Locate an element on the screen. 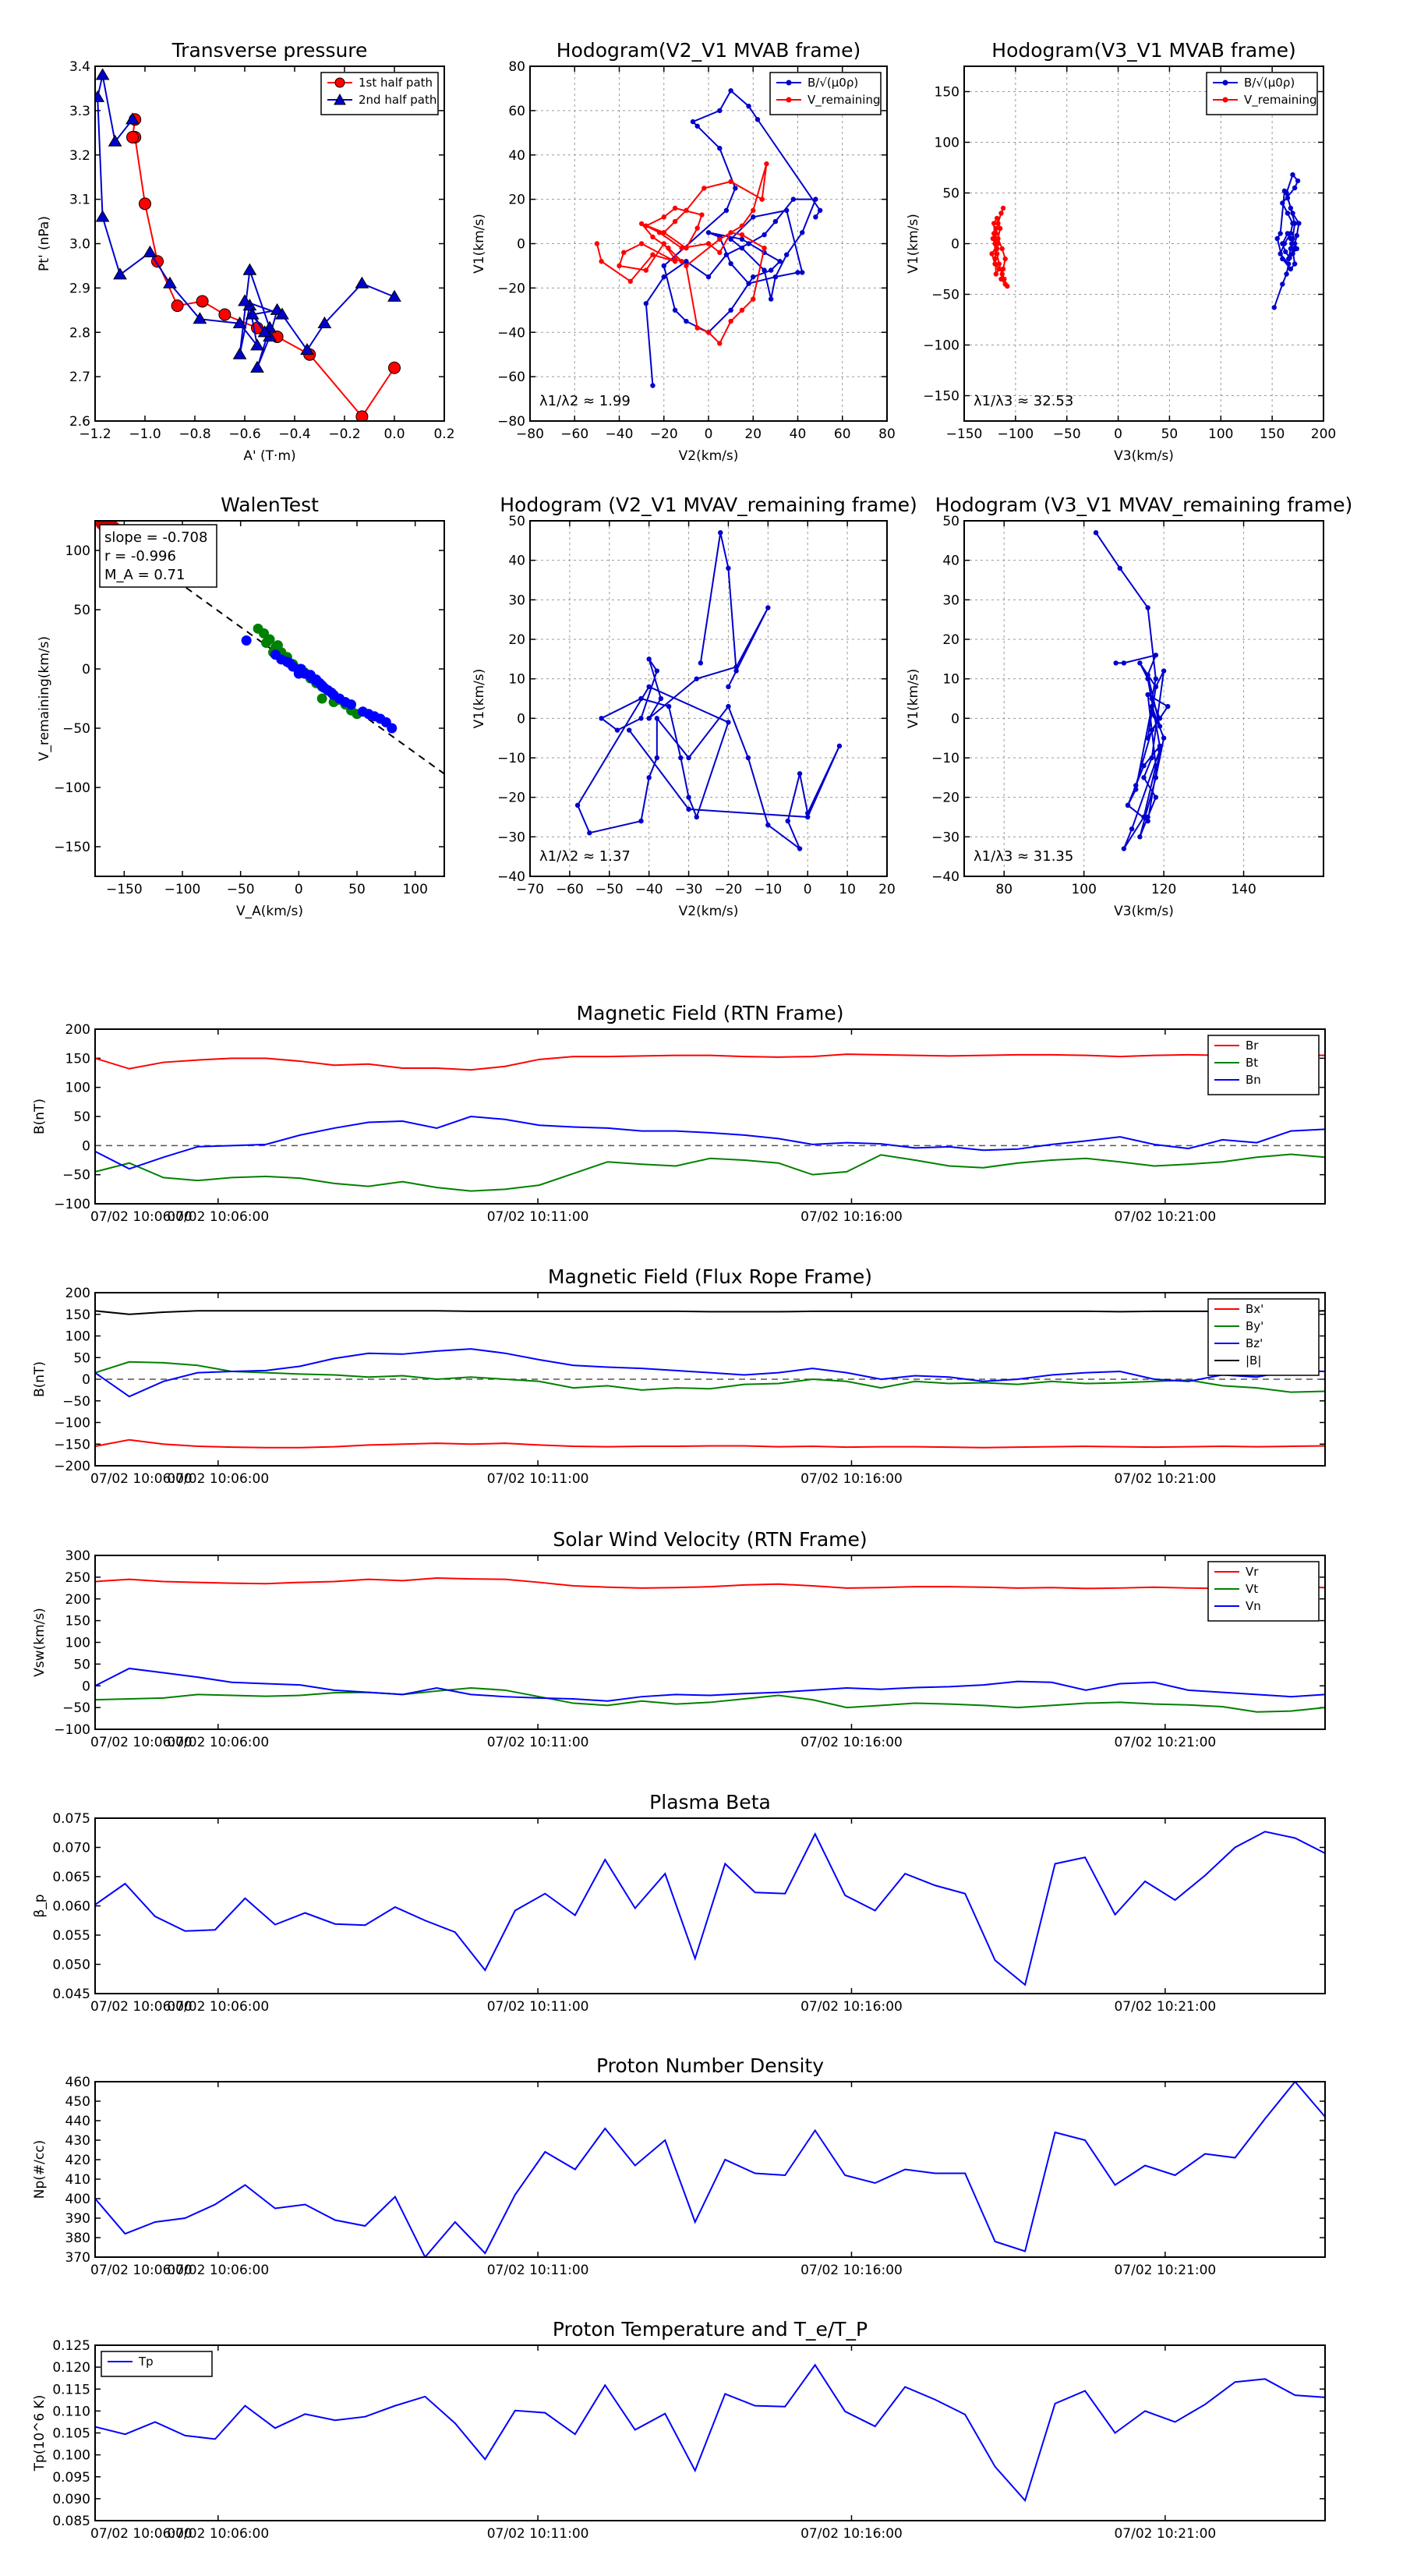 The width and height of the screenshot is (1403, 2576). y-tick-label: 2.6 is located at coordinates (79, 422).